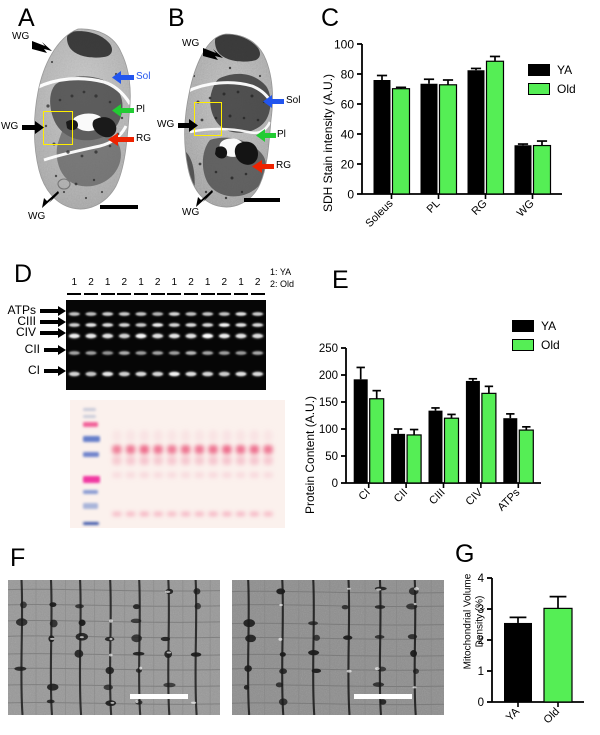  Describe the element at coordinates (166, 124) in the screenshot. I see `panel-b-label-wg-mid: WG` at that location.